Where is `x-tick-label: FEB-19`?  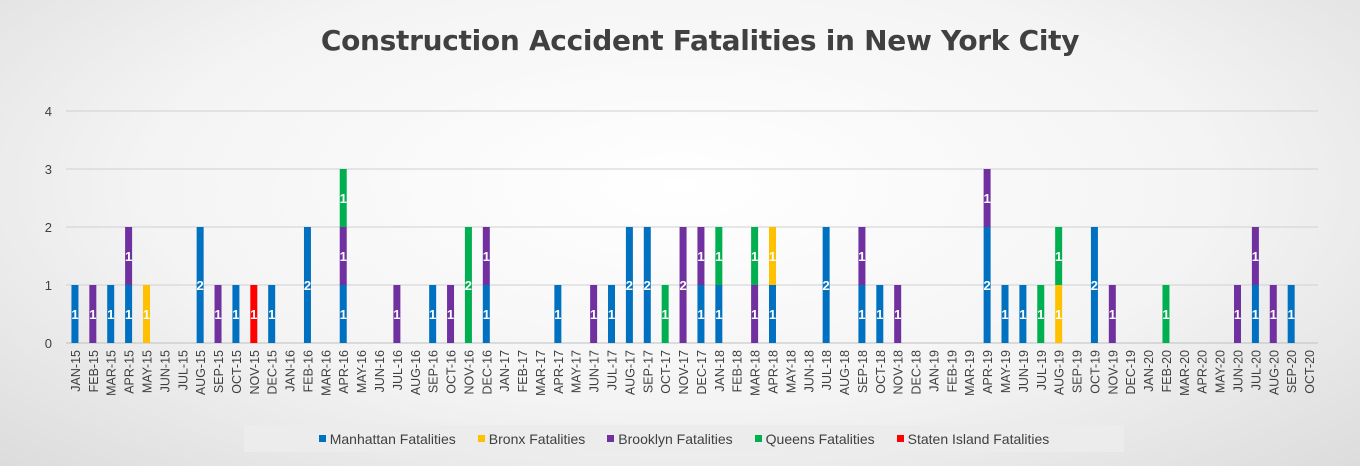
x-tick-label: FEB-19 is located at coordinates (952, 371).